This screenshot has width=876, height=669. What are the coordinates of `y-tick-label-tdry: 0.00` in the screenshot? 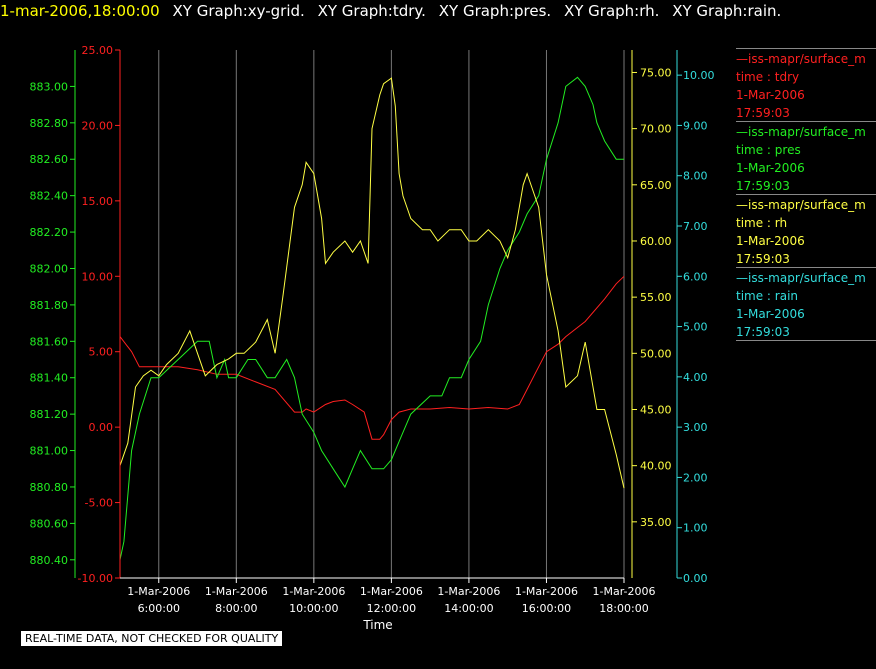 It's located at (101, 427).